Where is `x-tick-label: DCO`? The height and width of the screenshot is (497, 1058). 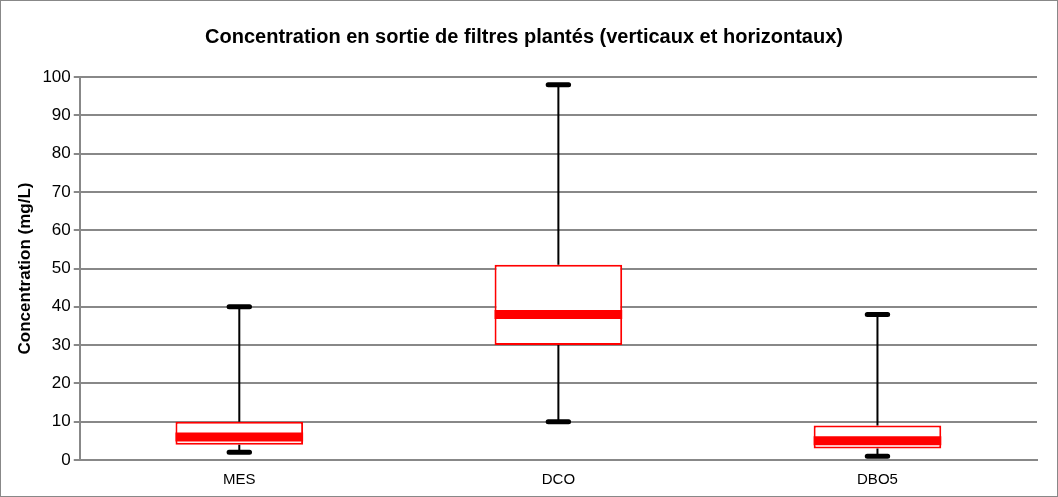
x-tick-label: DCO is located at coordinates (558, 479).